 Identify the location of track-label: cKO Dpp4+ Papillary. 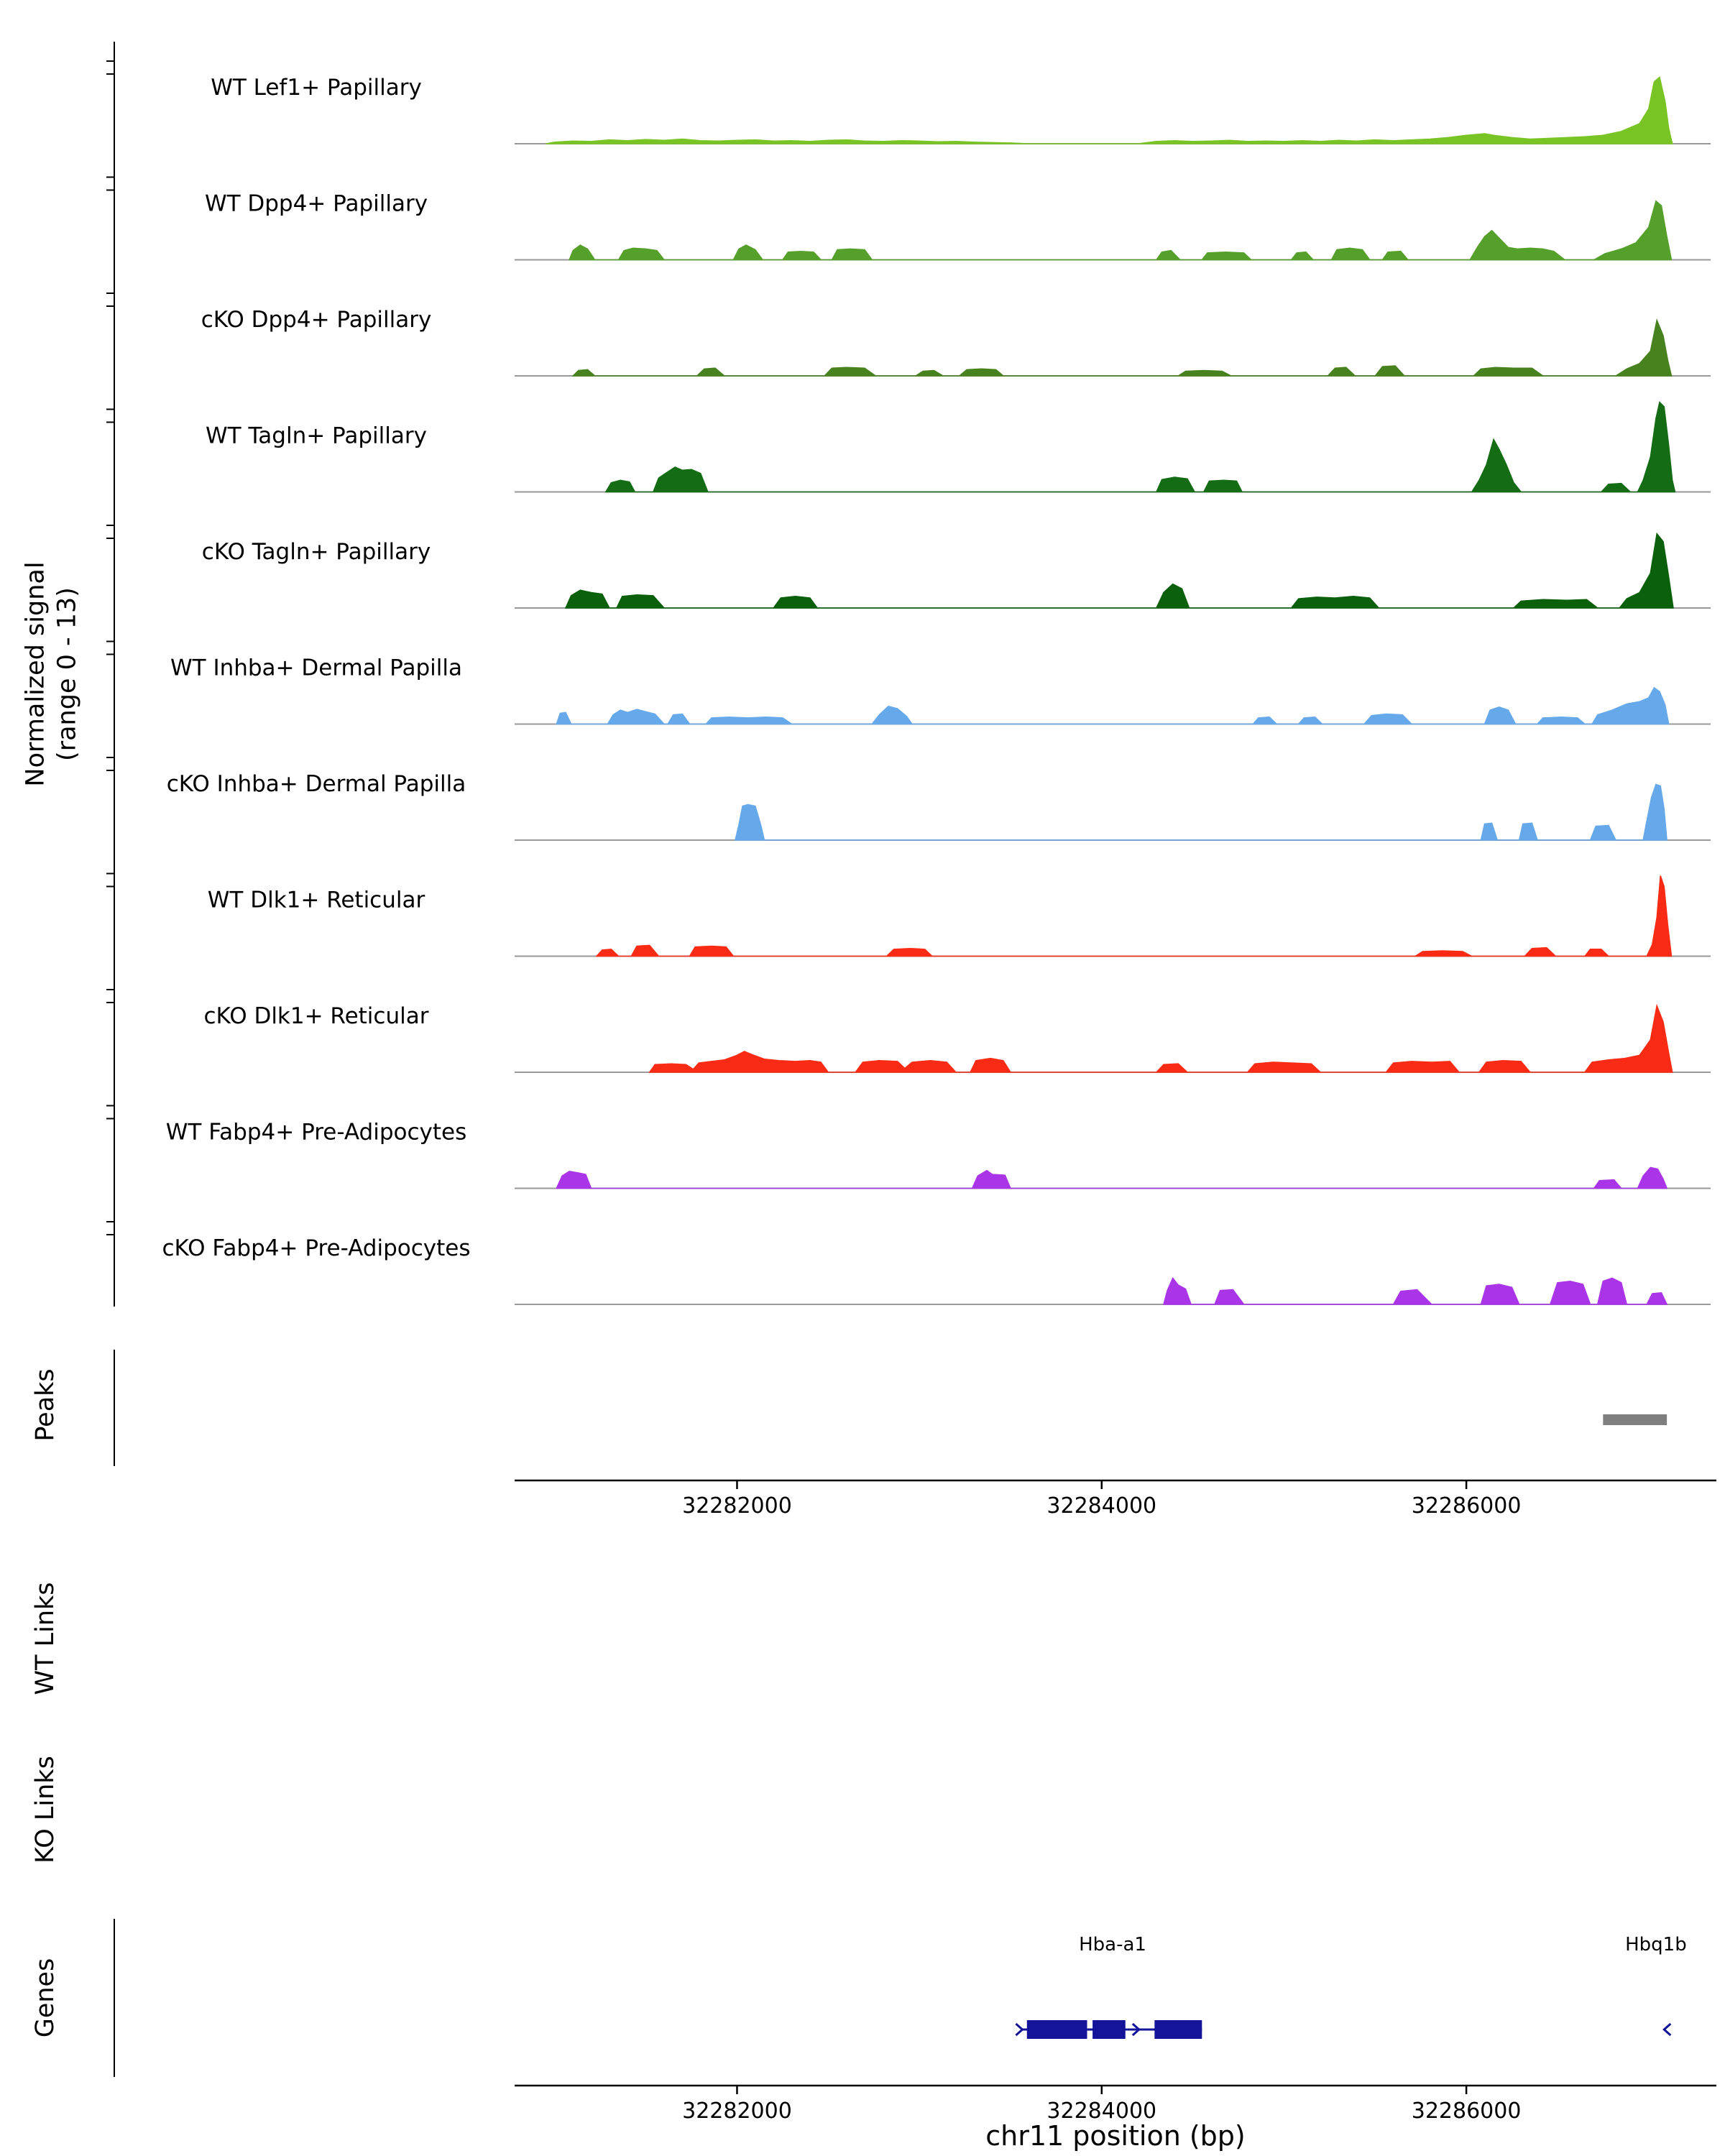
(316, 320).